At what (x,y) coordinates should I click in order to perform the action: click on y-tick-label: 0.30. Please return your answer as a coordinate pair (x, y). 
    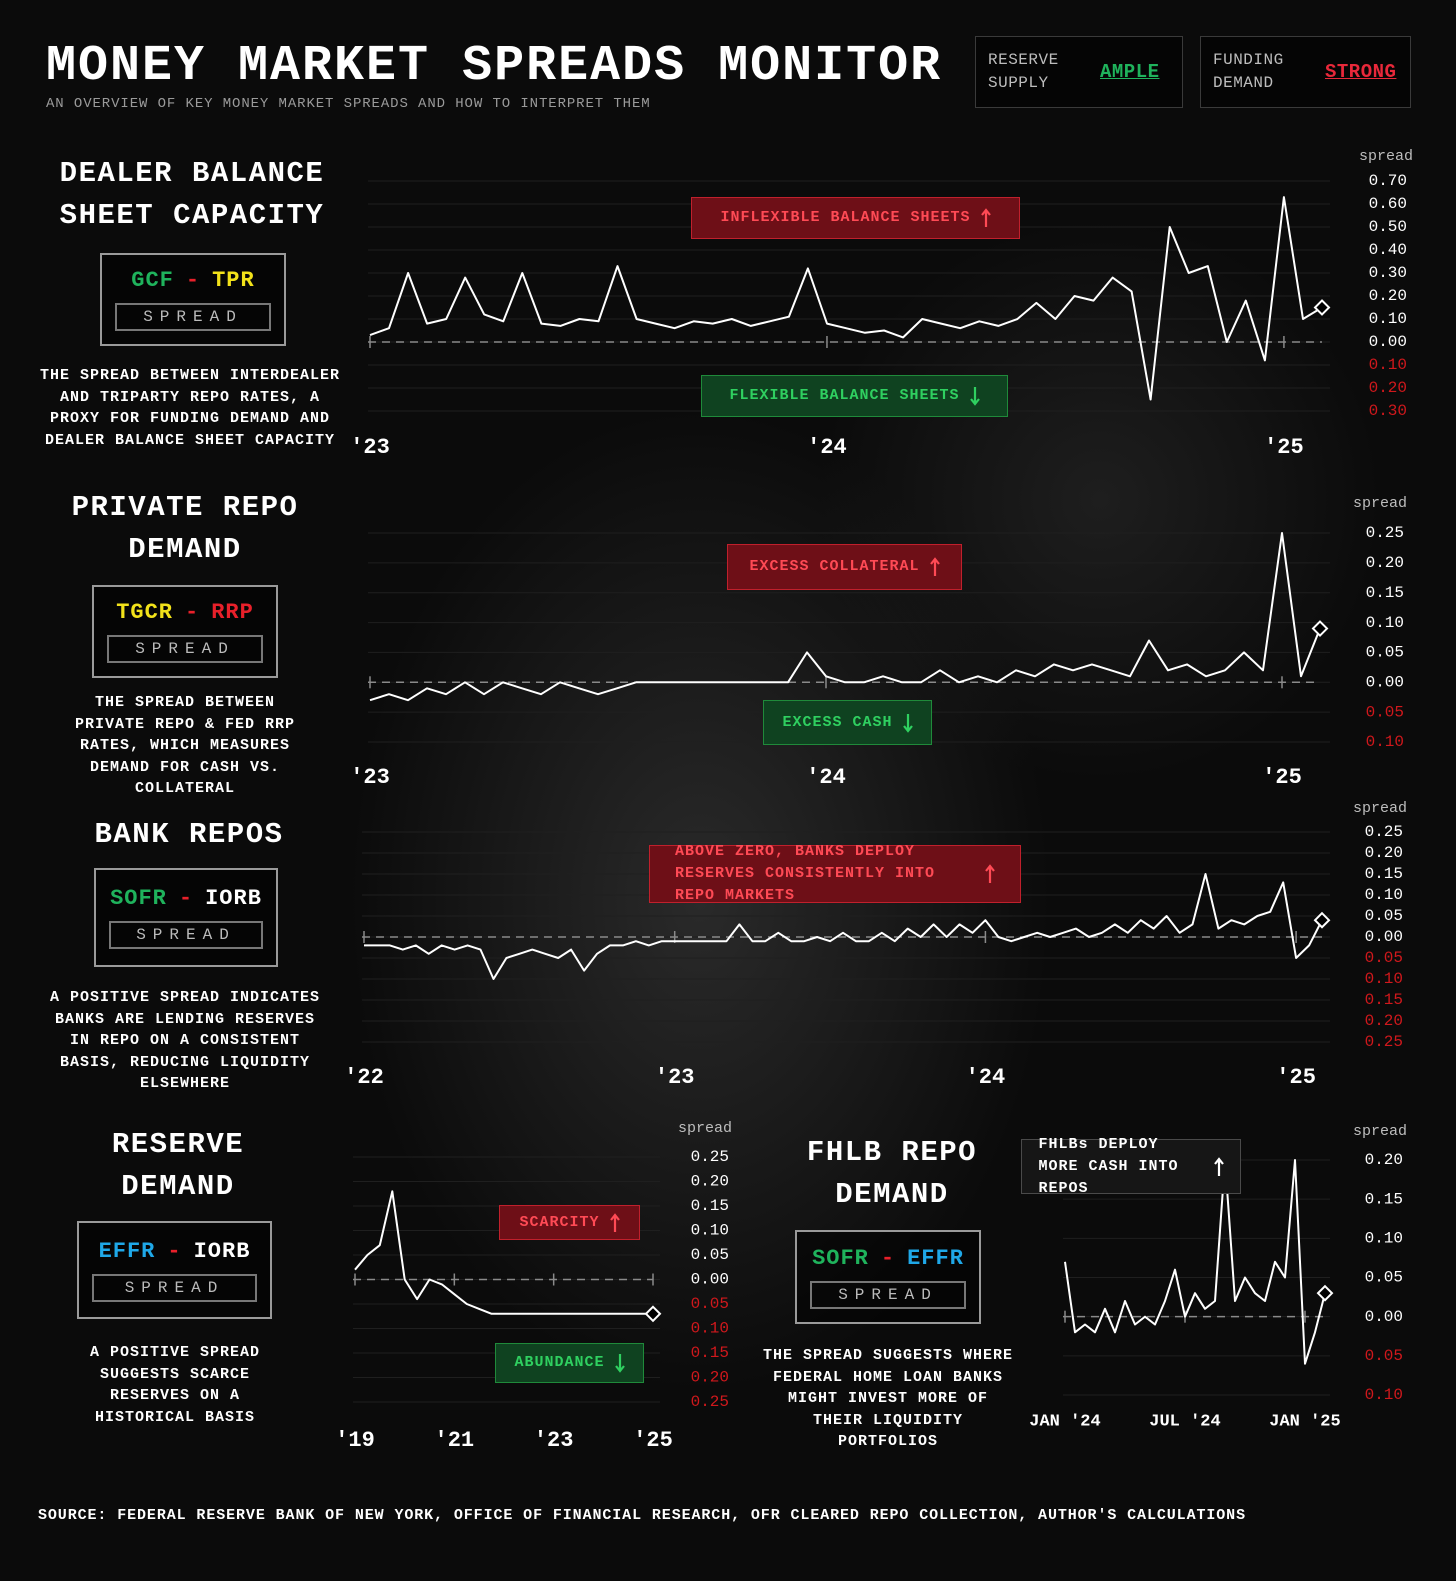
    Looking at the image, I should click on (1388, 273).